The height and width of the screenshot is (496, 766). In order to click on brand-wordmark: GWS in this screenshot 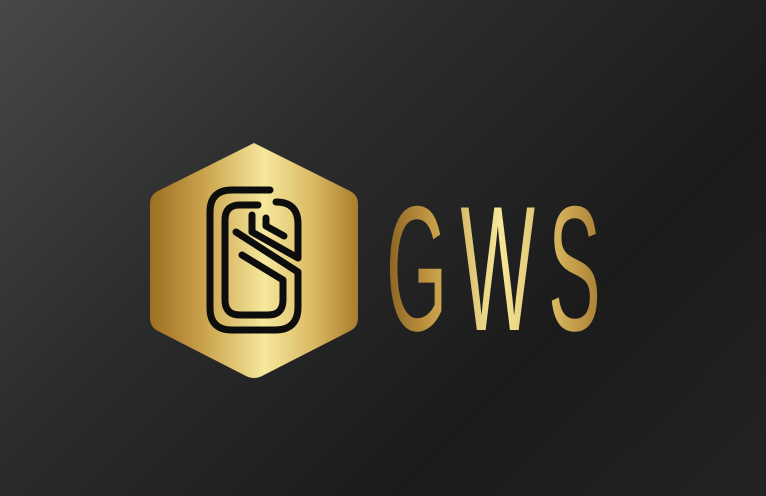, I will do `click(500, 268)`.